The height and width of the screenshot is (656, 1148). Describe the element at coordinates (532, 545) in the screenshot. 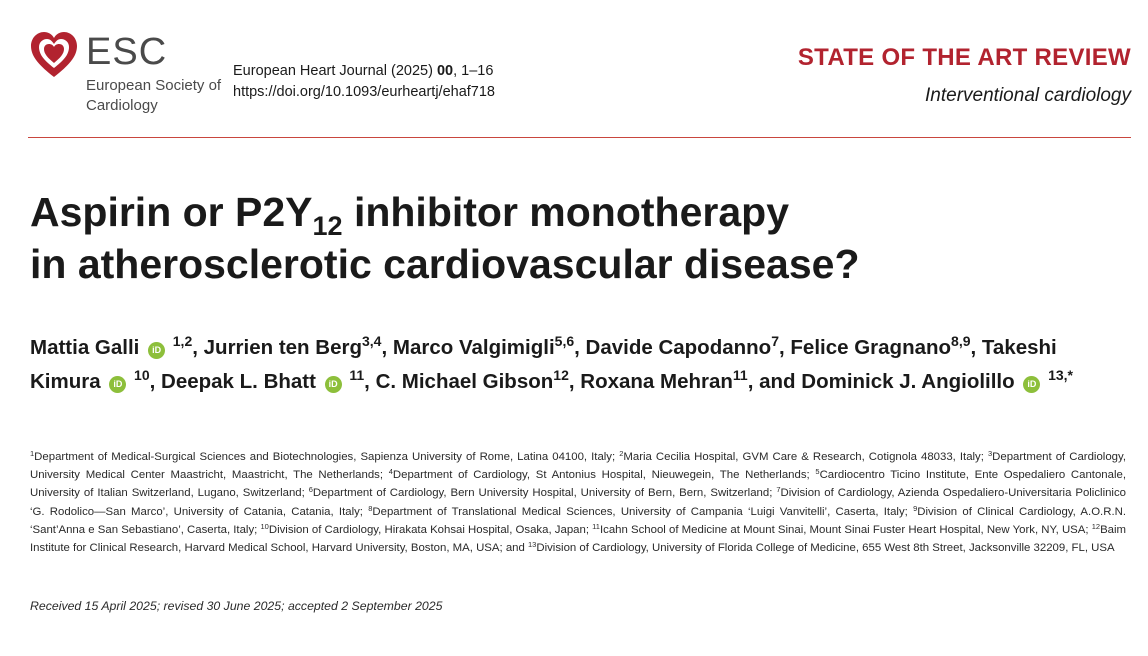

I see `affiliation-number: 13` at that location.